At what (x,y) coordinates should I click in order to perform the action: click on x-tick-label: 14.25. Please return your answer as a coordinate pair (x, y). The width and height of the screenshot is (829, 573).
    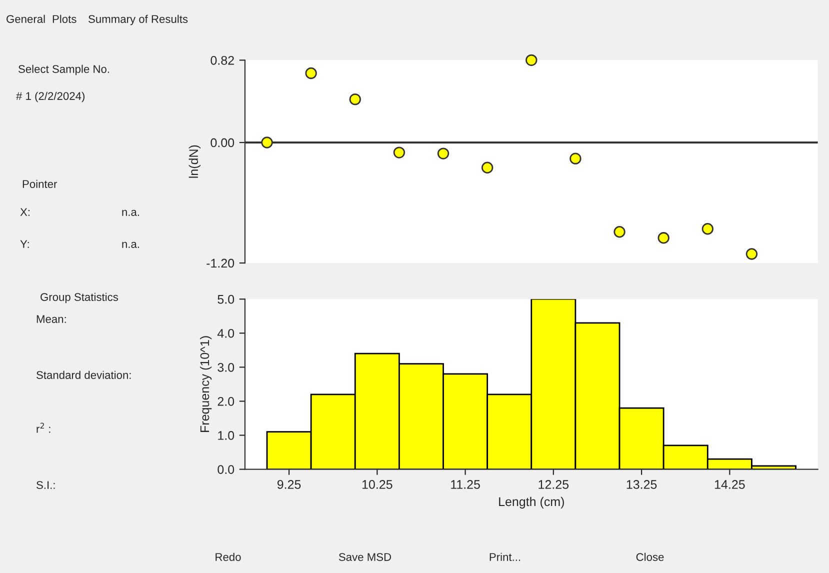
    Looking at the image, I should click on (729, 484).